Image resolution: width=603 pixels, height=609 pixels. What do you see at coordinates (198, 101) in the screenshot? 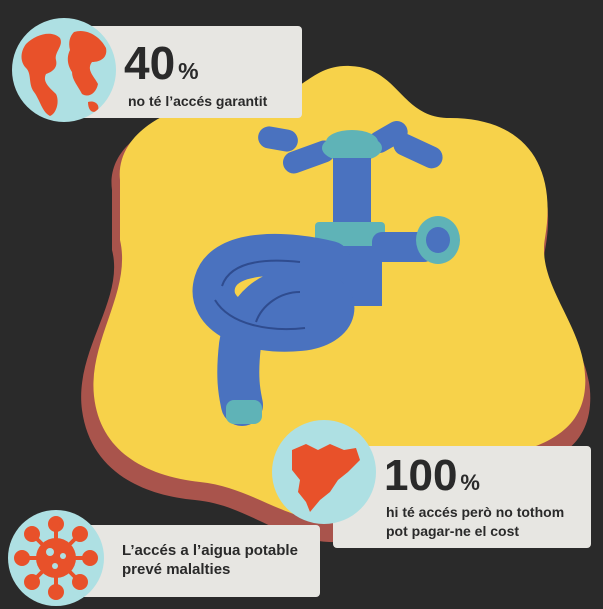
I see `stat-caption-40: no té l’accés garantit` at bounding box center [198, 101].